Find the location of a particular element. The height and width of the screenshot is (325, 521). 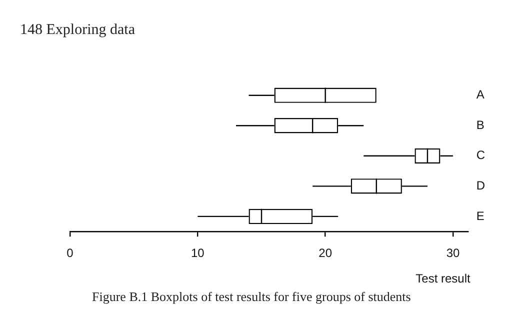

y-tick-label: E is located at coordinates (480, 215).